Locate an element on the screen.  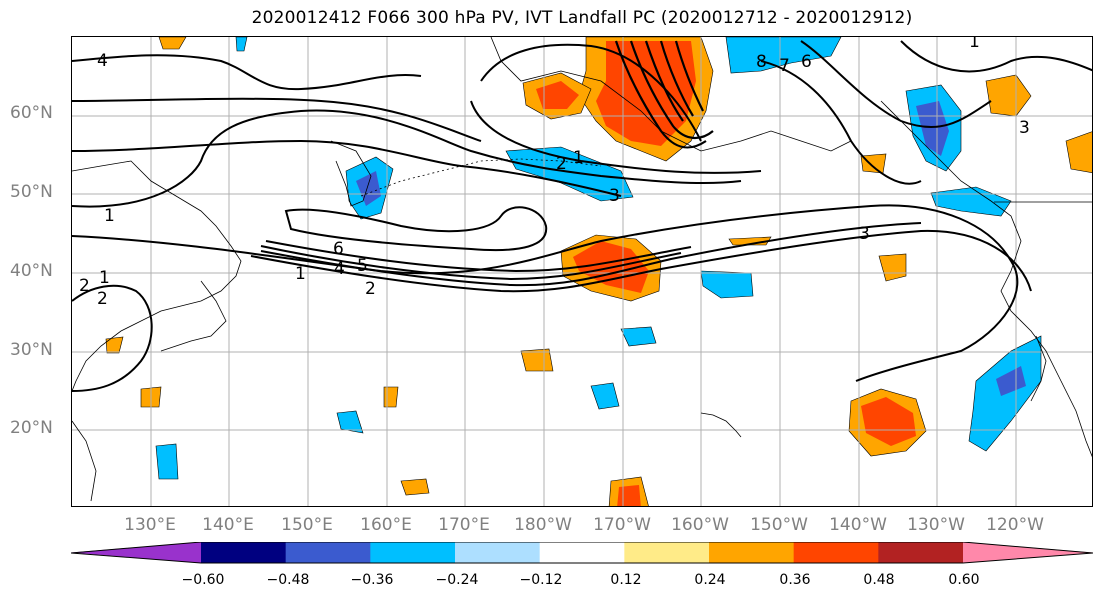
anomaly-patch-gulf-negative is located at coordinates (783, 55).